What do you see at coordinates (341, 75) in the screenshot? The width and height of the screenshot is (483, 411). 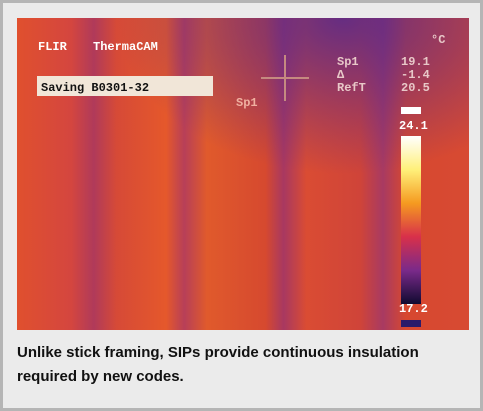 I see `readout-label: Δ` at bounding box center [341, 75].